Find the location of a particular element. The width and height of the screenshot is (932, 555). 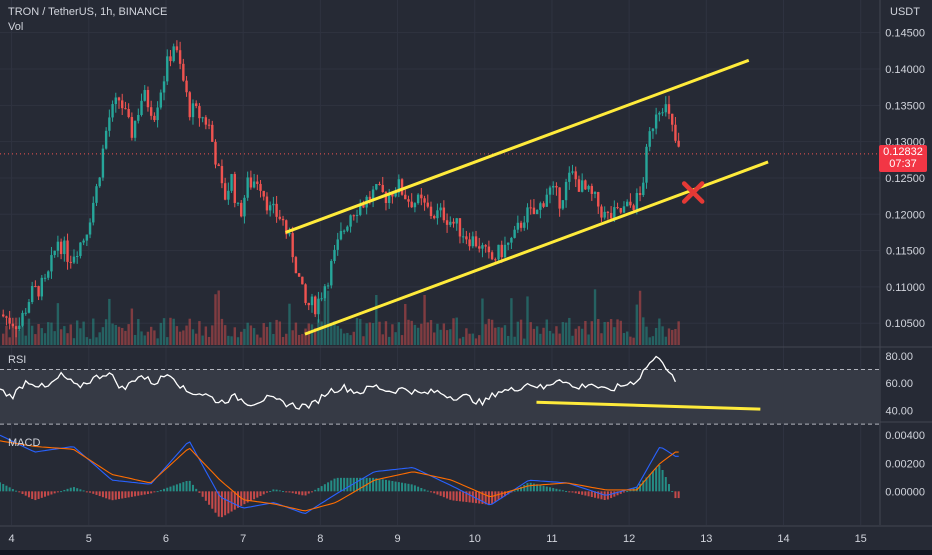

cross-marker is located at coordinates (693, 192).